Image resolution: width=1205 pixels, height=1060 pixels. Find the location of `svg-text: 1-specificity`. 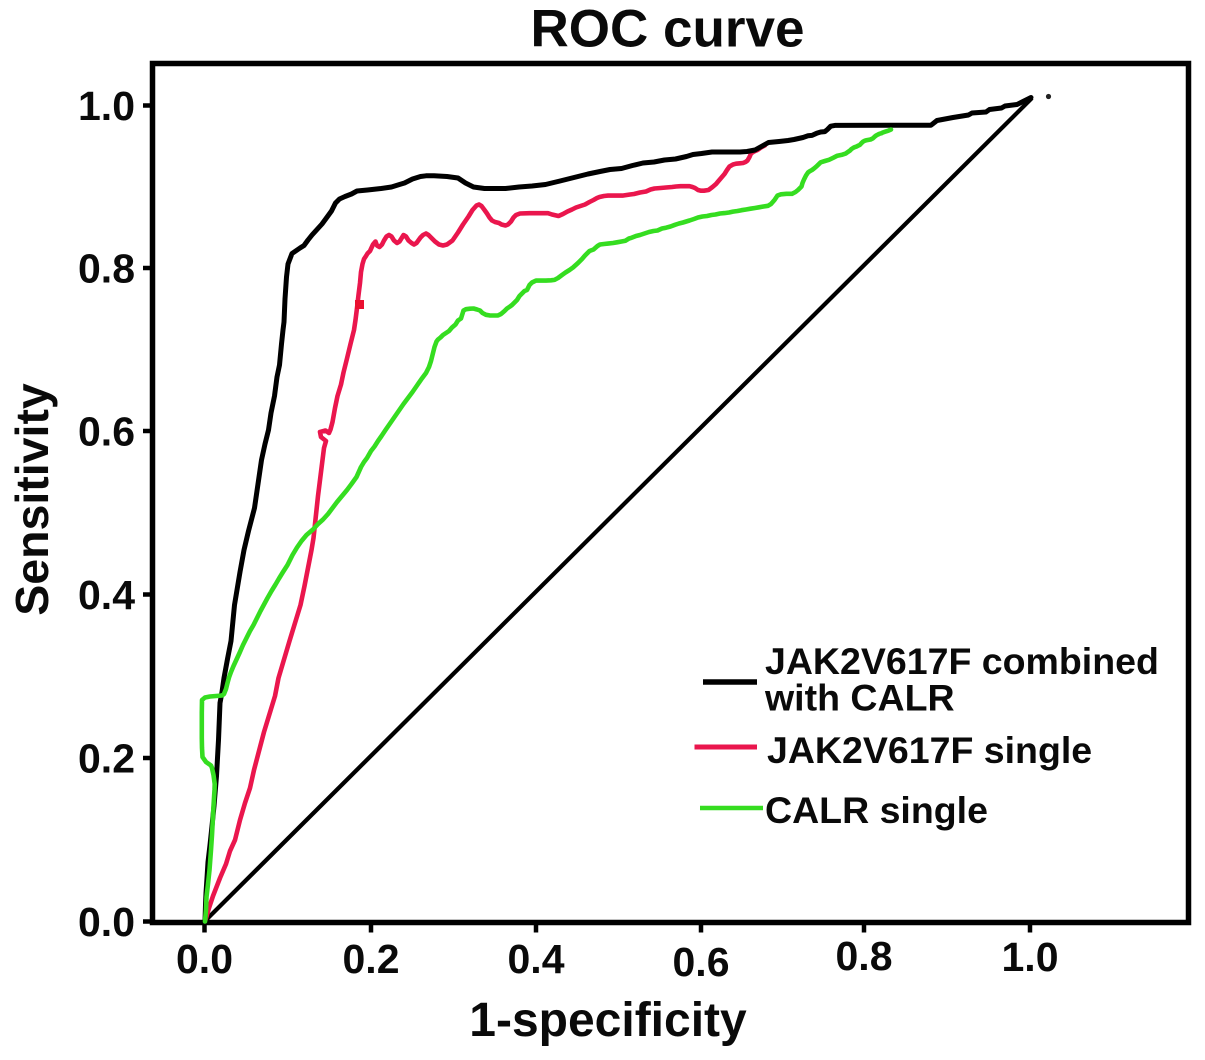

svg-text: 1-specificity is located at coordinates (608, 1020).